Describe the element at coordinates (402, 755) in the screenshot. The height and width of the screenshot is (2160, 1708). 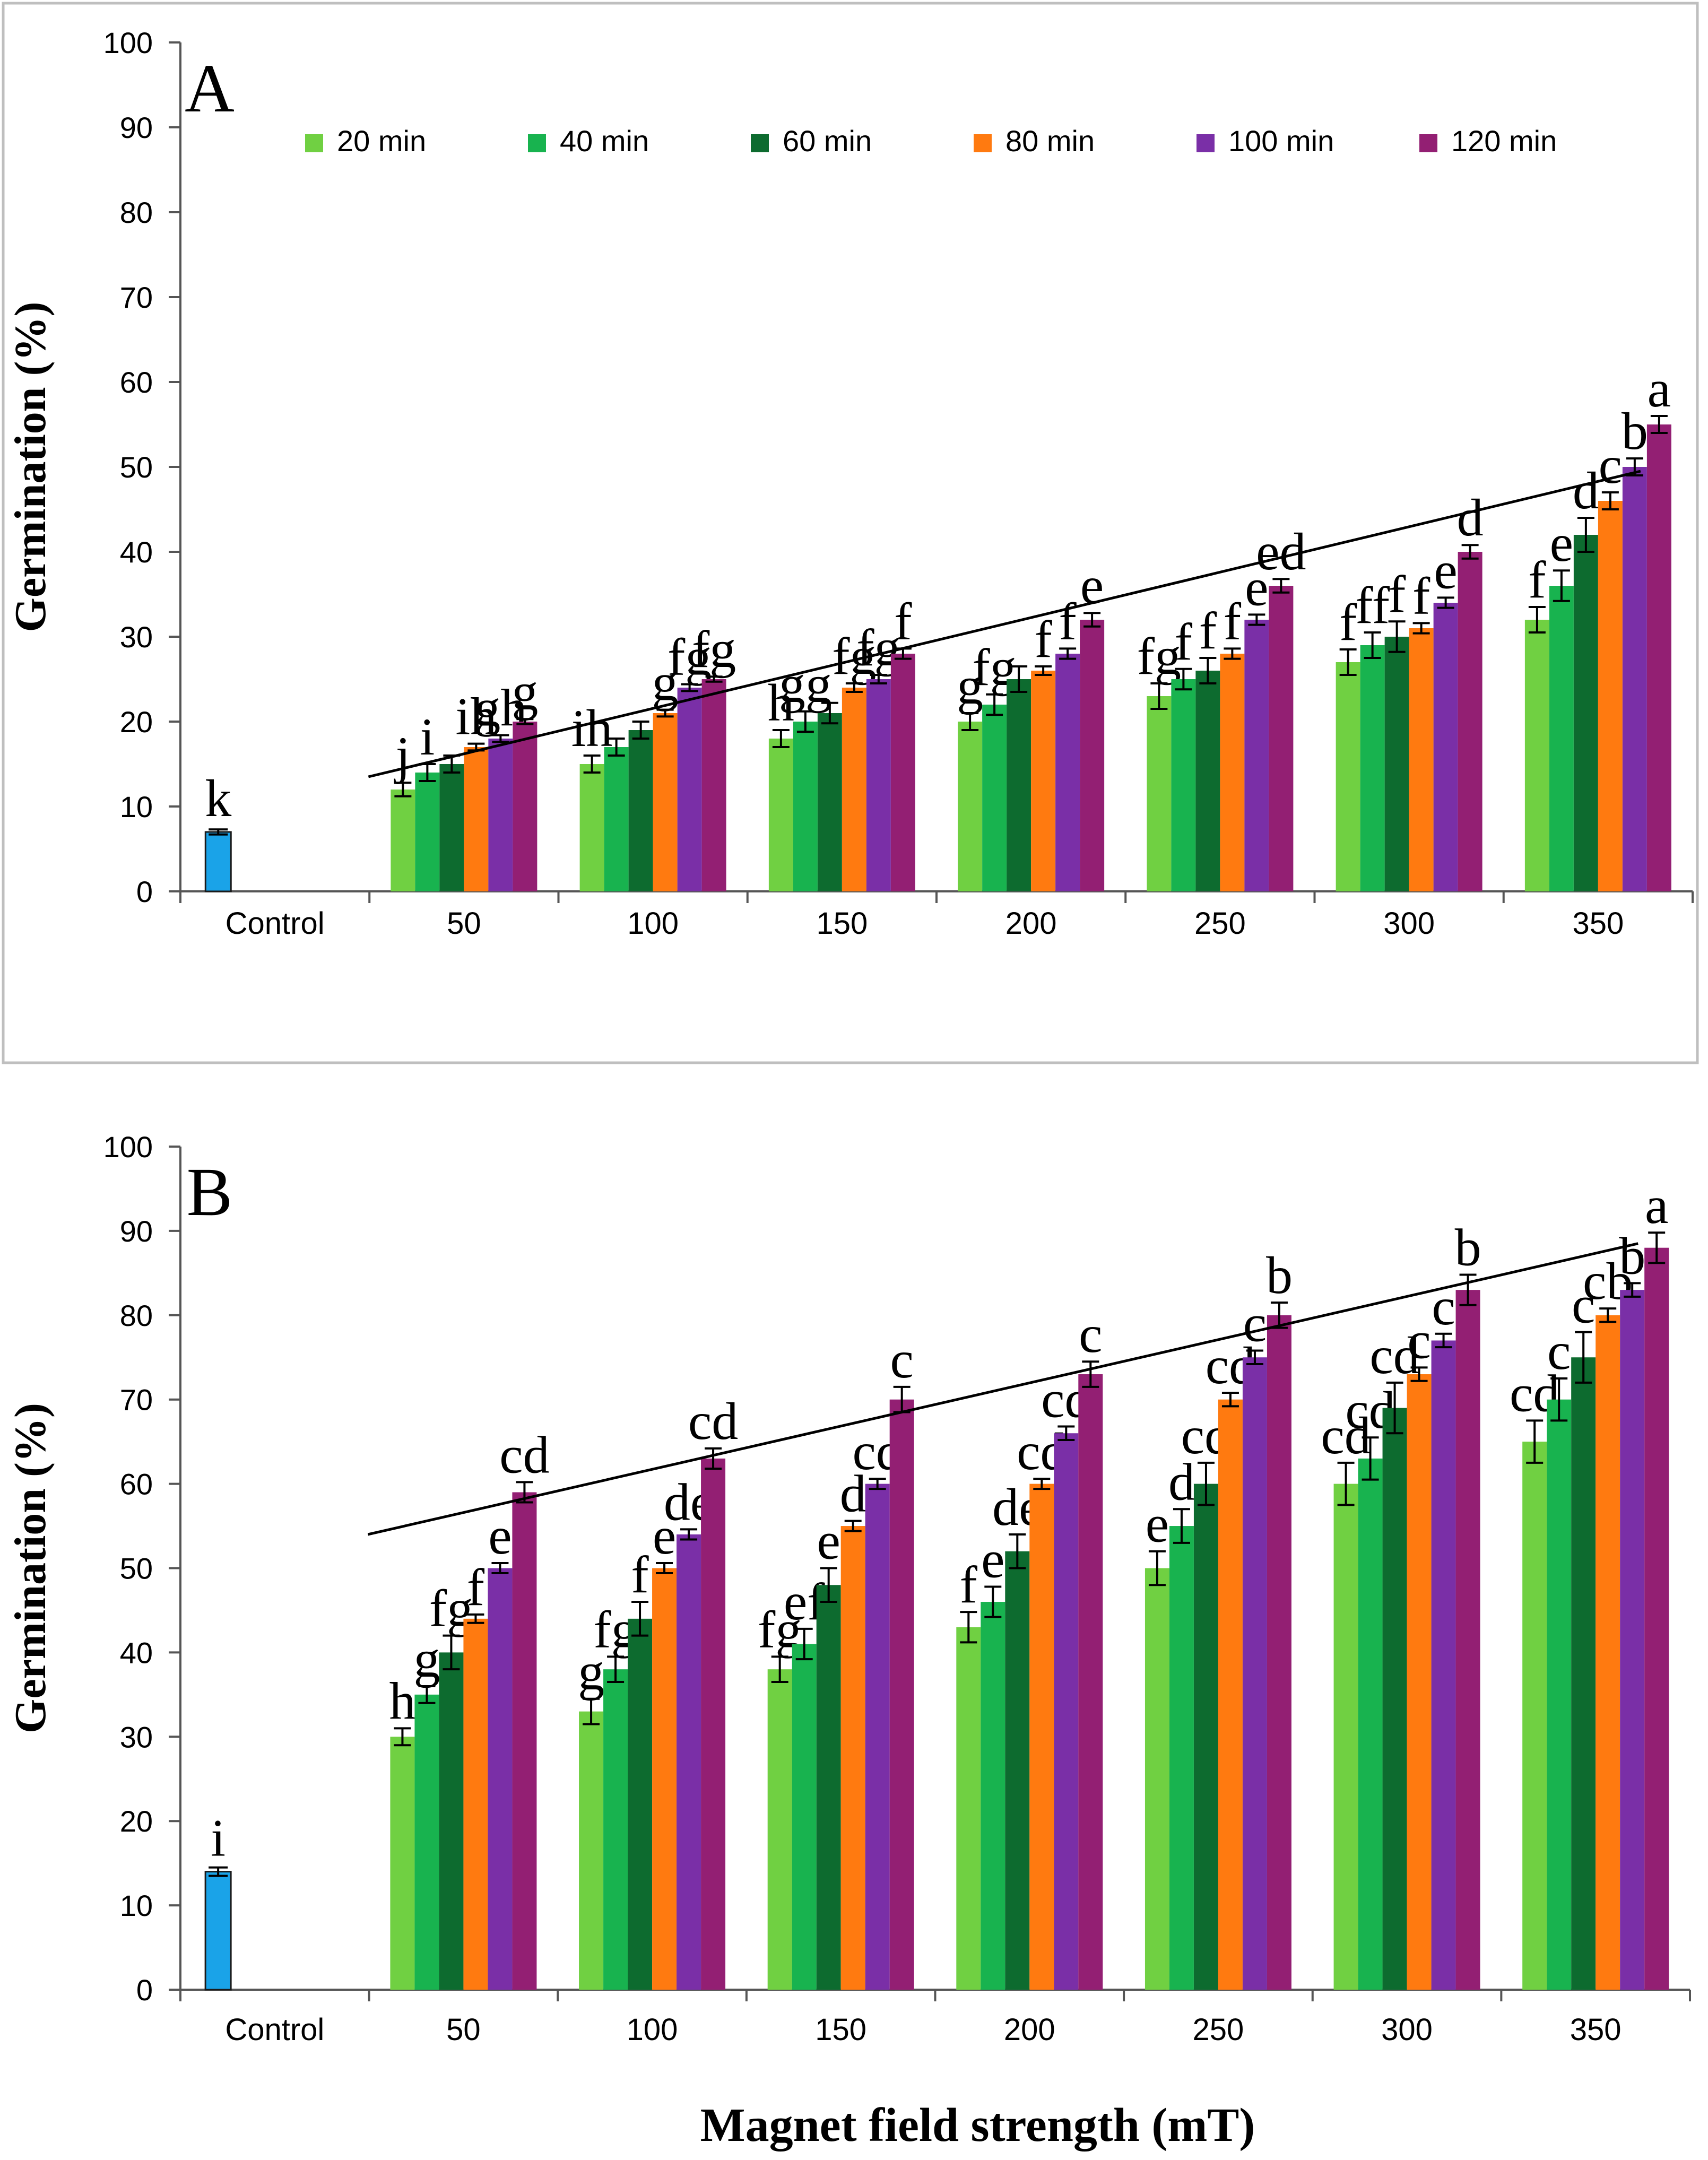
I see `significance-letter: j` at that location.